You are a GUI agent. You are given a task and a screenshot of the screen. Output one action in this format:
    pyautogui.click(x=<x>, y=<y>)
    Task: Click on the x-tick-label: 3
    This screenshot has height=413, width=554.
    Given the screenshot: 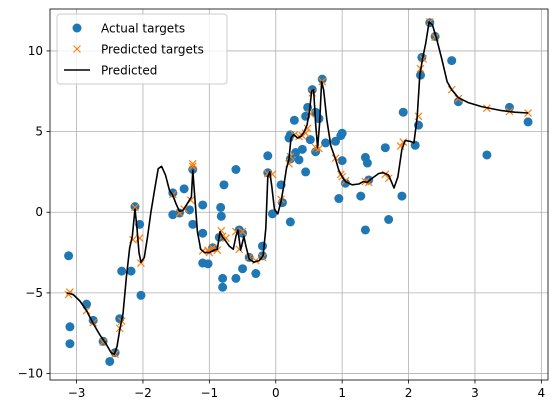 What is the action you would take?
    pyautogui.click(x=475, y=393)
    